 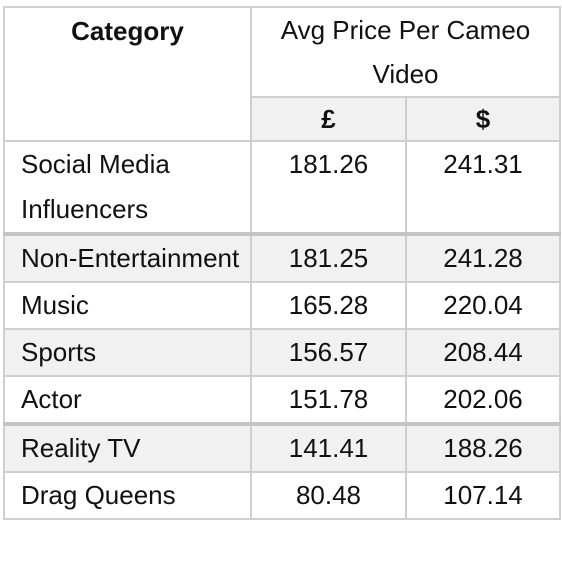 I want to click on gbp-cell: 181.25, so click(x=328, y=257).